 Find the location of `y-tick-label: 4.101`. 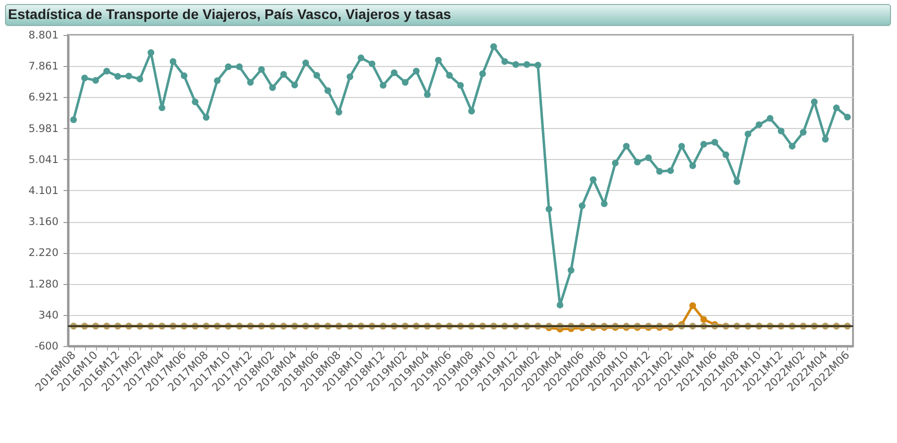

y-tick-label: 4.101 is located at coordinates (43, 190).